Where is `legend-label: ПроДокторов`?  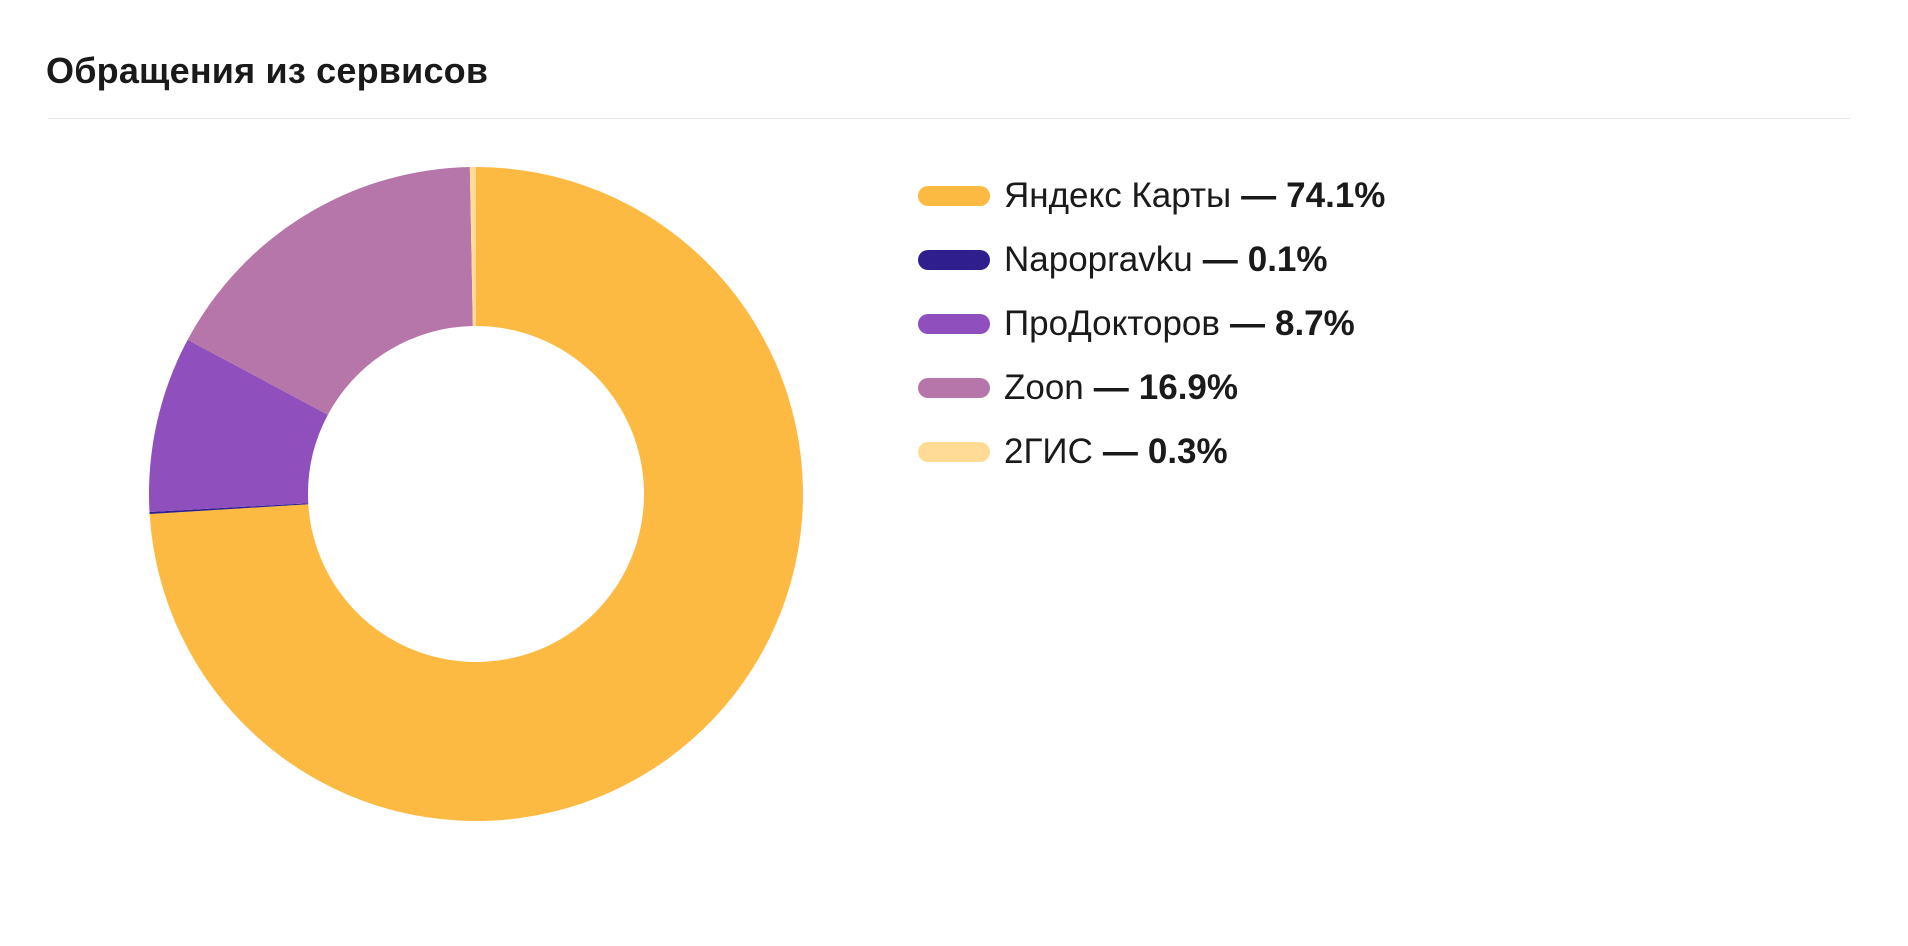
legend-label: ПроДокторов is located at coordinates (1112, 323).